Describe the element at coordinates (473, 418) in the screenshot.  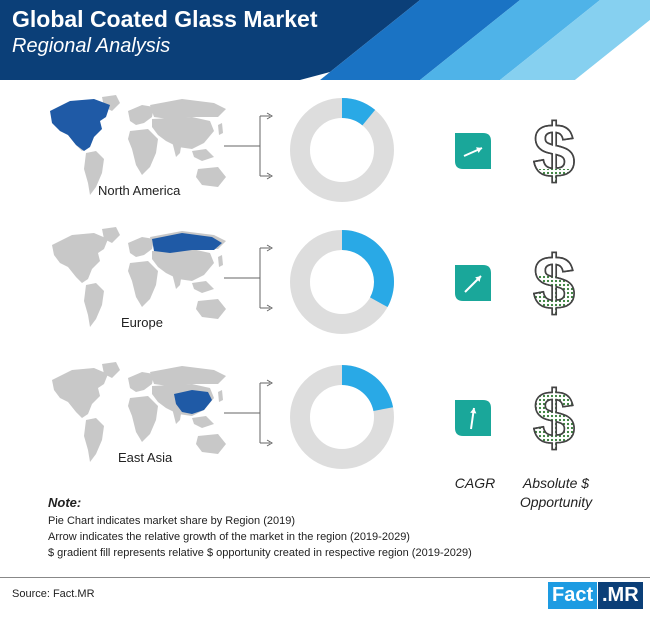
I see `arrow-up-icon` at that location.